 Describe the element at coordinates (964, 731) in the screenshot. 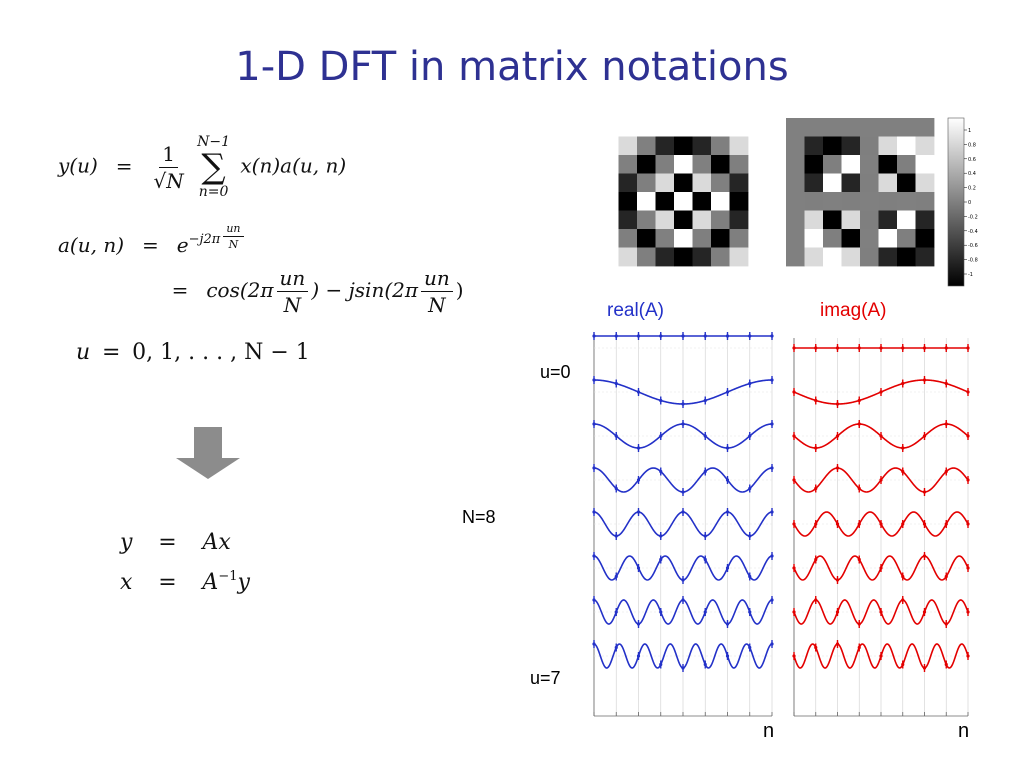

I see `x-axis-label-imag: n` at that location.